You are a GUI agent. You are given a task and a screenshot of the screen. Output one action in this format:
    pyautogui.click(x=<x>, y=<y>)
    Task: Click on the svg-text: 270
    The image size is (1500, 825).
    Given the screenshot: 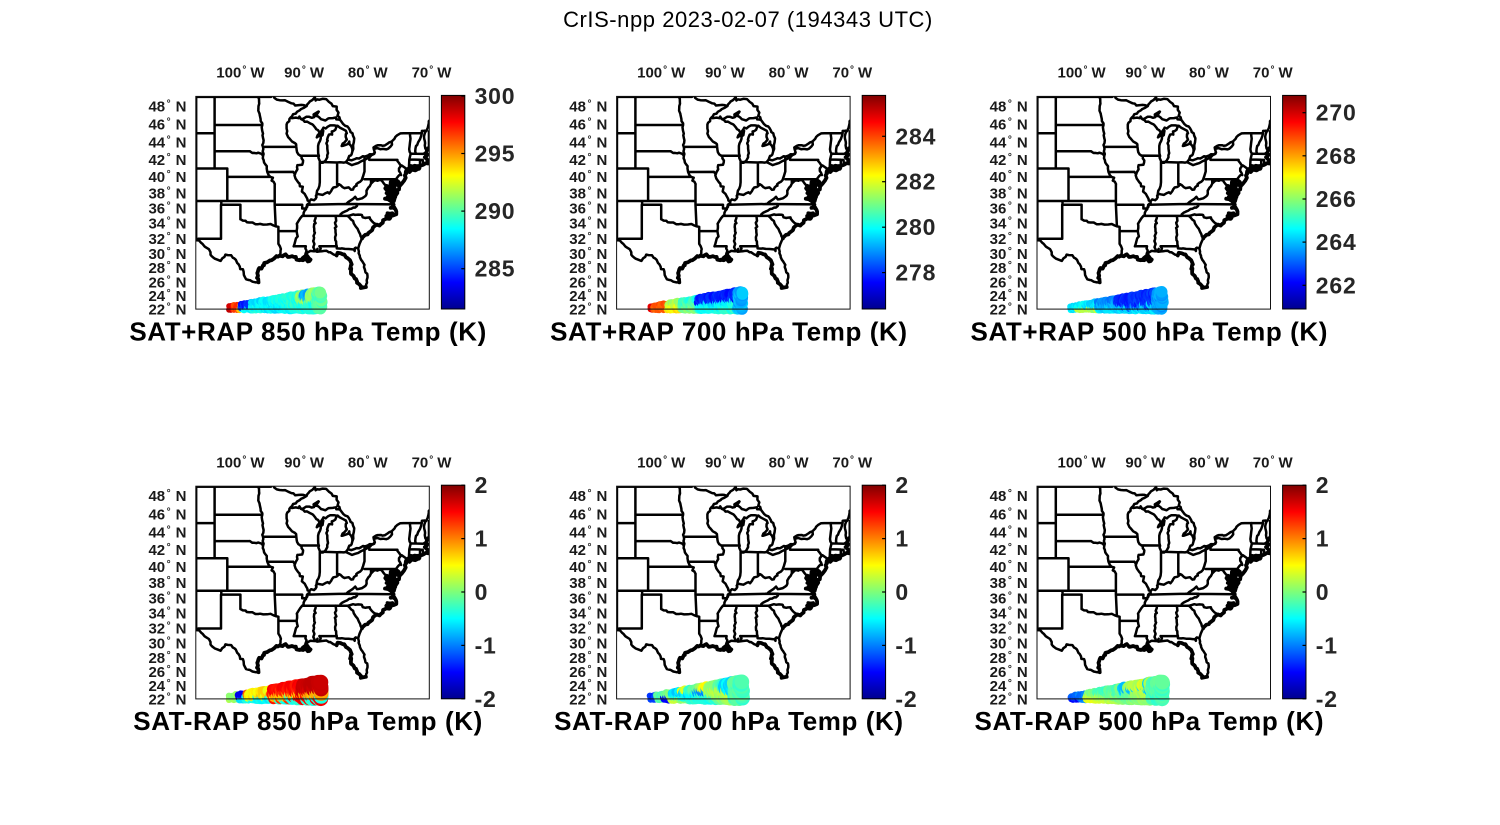 What is the action you would take?
    pyautogui.click(x=1336, y=113)
    